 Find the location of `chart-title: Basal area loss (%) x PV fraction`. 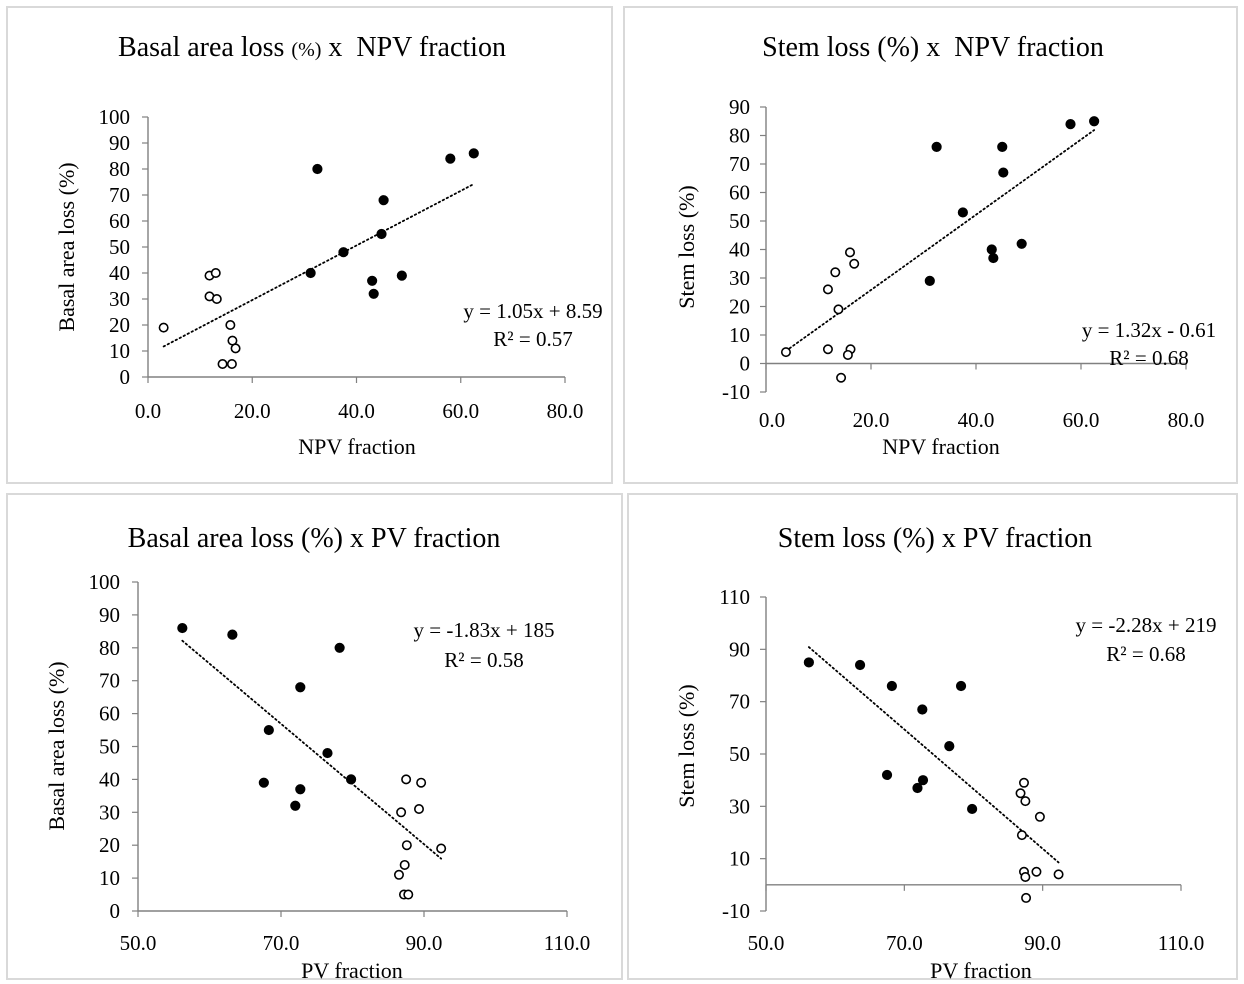

chart-title: Basal area loss (%) x PV fraction is located at coordinates (314, 538).